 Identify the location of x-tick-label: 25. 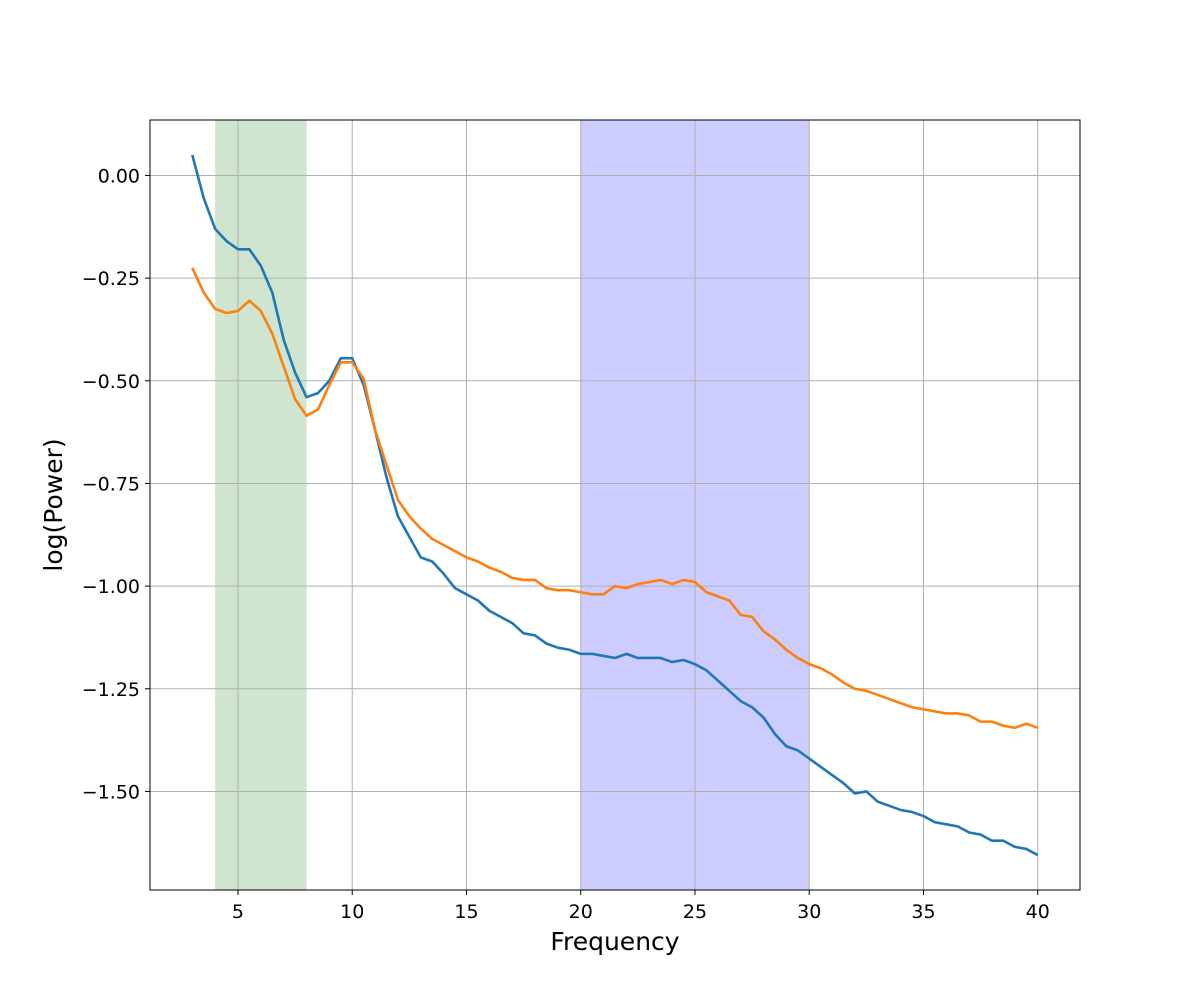
(695, 912).